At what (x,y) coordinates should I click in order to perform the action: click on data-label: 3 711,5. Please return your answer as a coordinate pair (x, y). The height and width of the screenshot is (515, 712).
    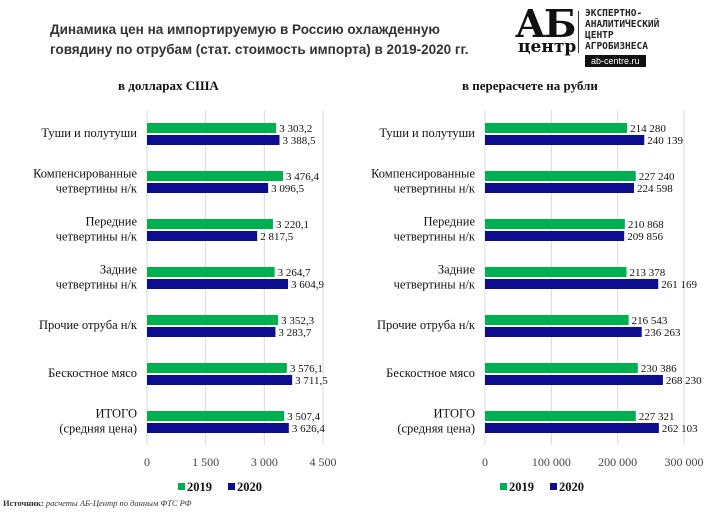
    Looking at the image, I should click on (311, 381).